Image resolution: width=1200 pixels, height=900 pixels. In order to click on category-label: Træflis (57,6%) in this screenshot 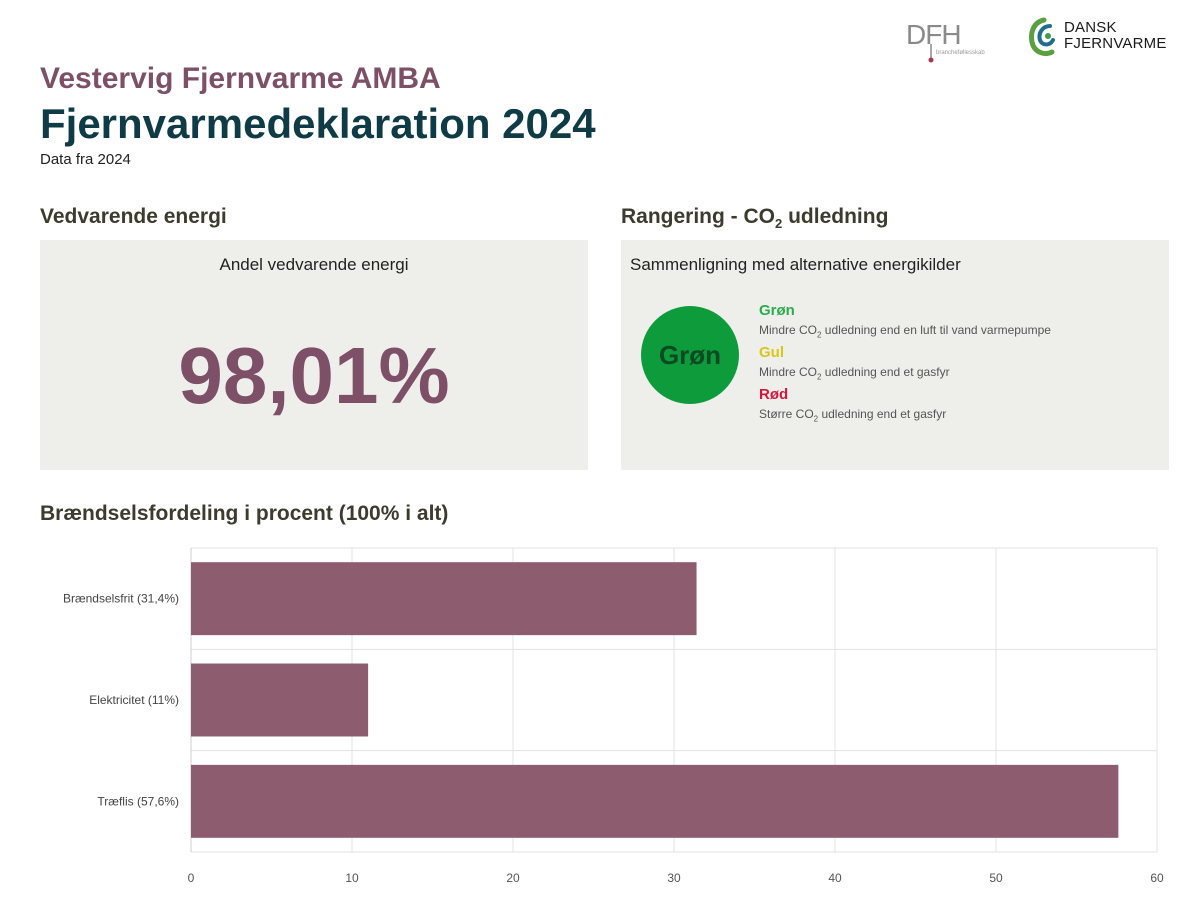, I will do `click(138, 801)`.